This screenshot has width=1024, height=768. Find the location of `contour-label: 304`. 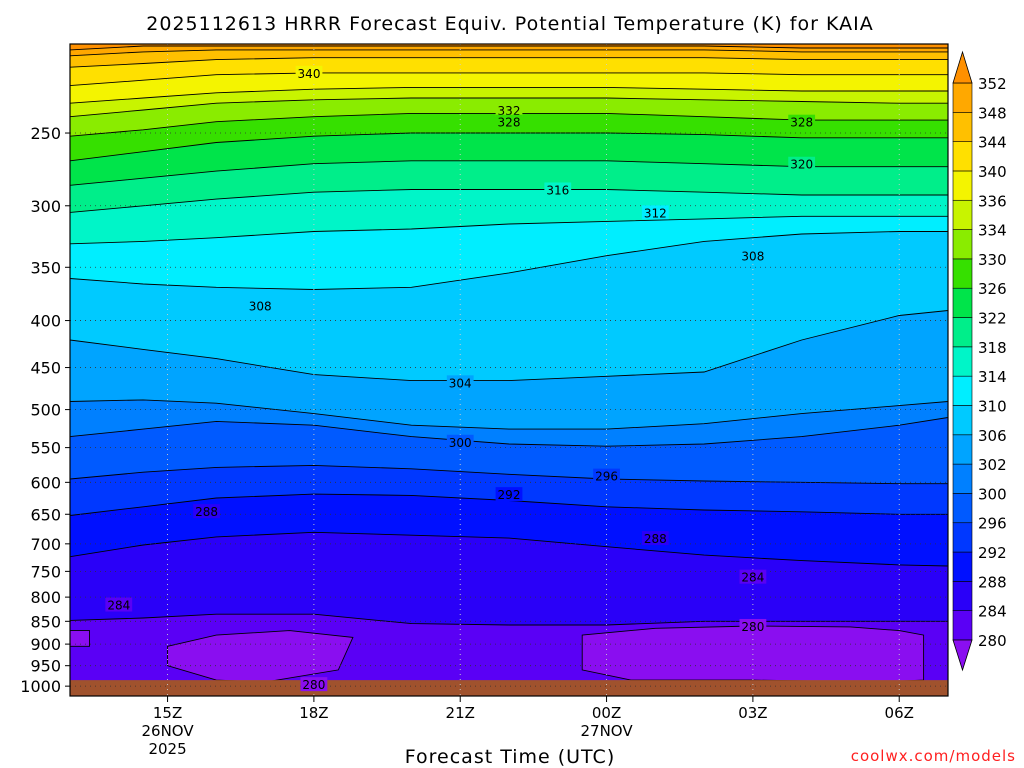

contour-label: 304 is located at coordinates (460, 382).